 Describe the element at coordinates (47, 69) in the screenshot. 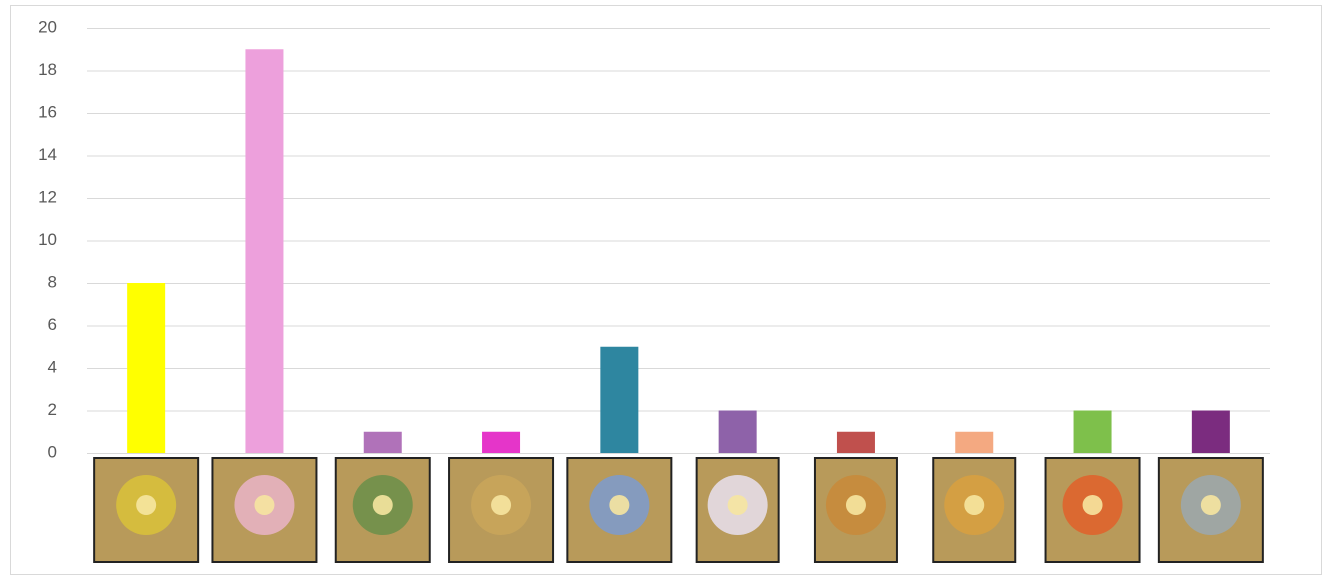

I see `y-tick-label: 18` at that location.